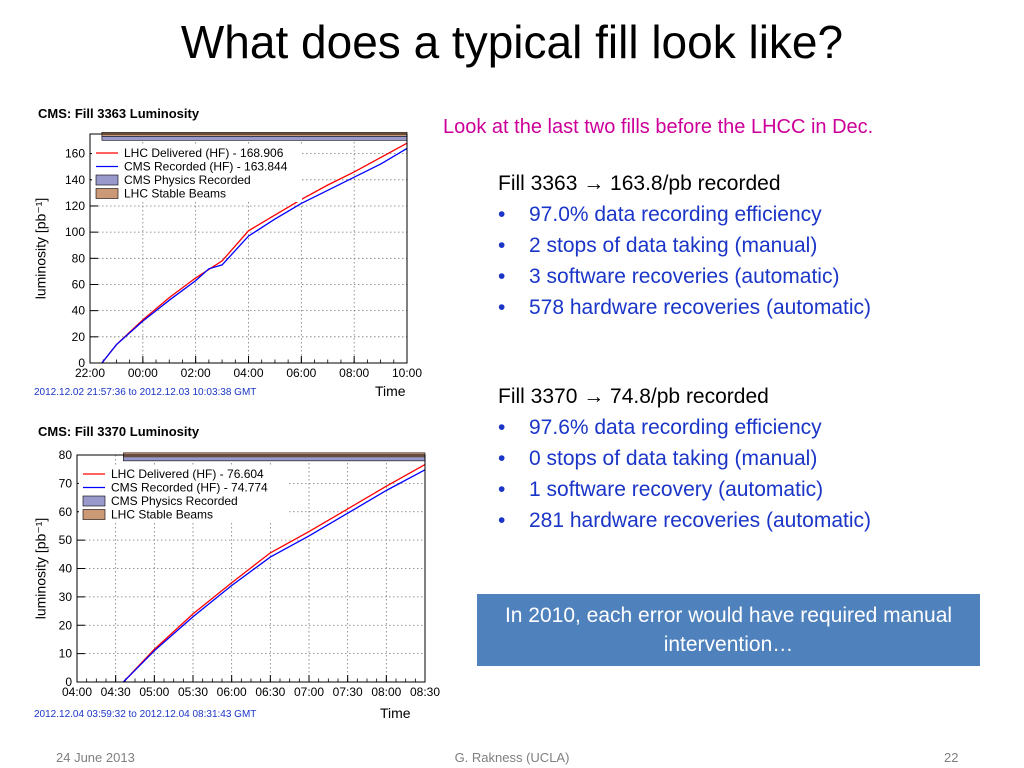 The width and height of the screenshot is (1024, 768). What do you see at coordinates (75, 180) in the screenshot?
I see `y-tick-label: 140` at bounding box center [75, 180].